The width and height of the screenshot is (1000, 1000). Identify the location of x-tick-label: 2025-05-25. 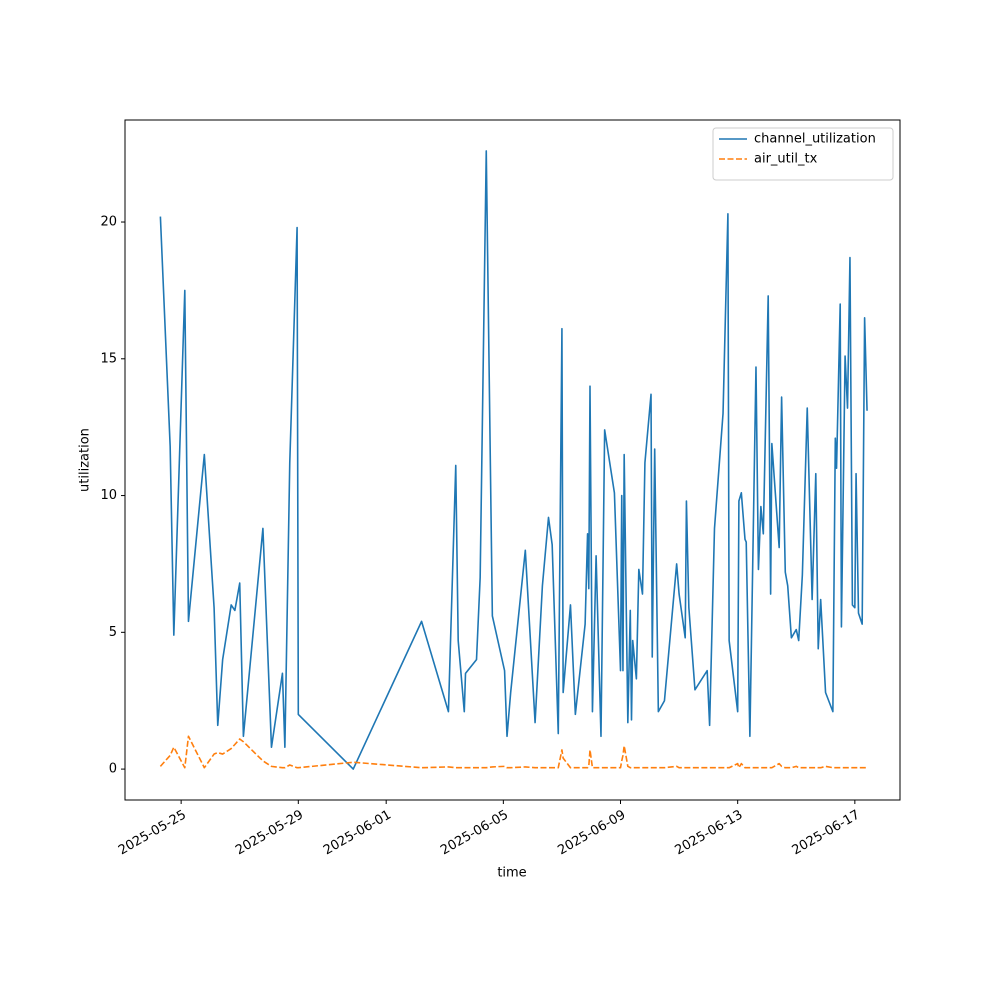
(152, 833).